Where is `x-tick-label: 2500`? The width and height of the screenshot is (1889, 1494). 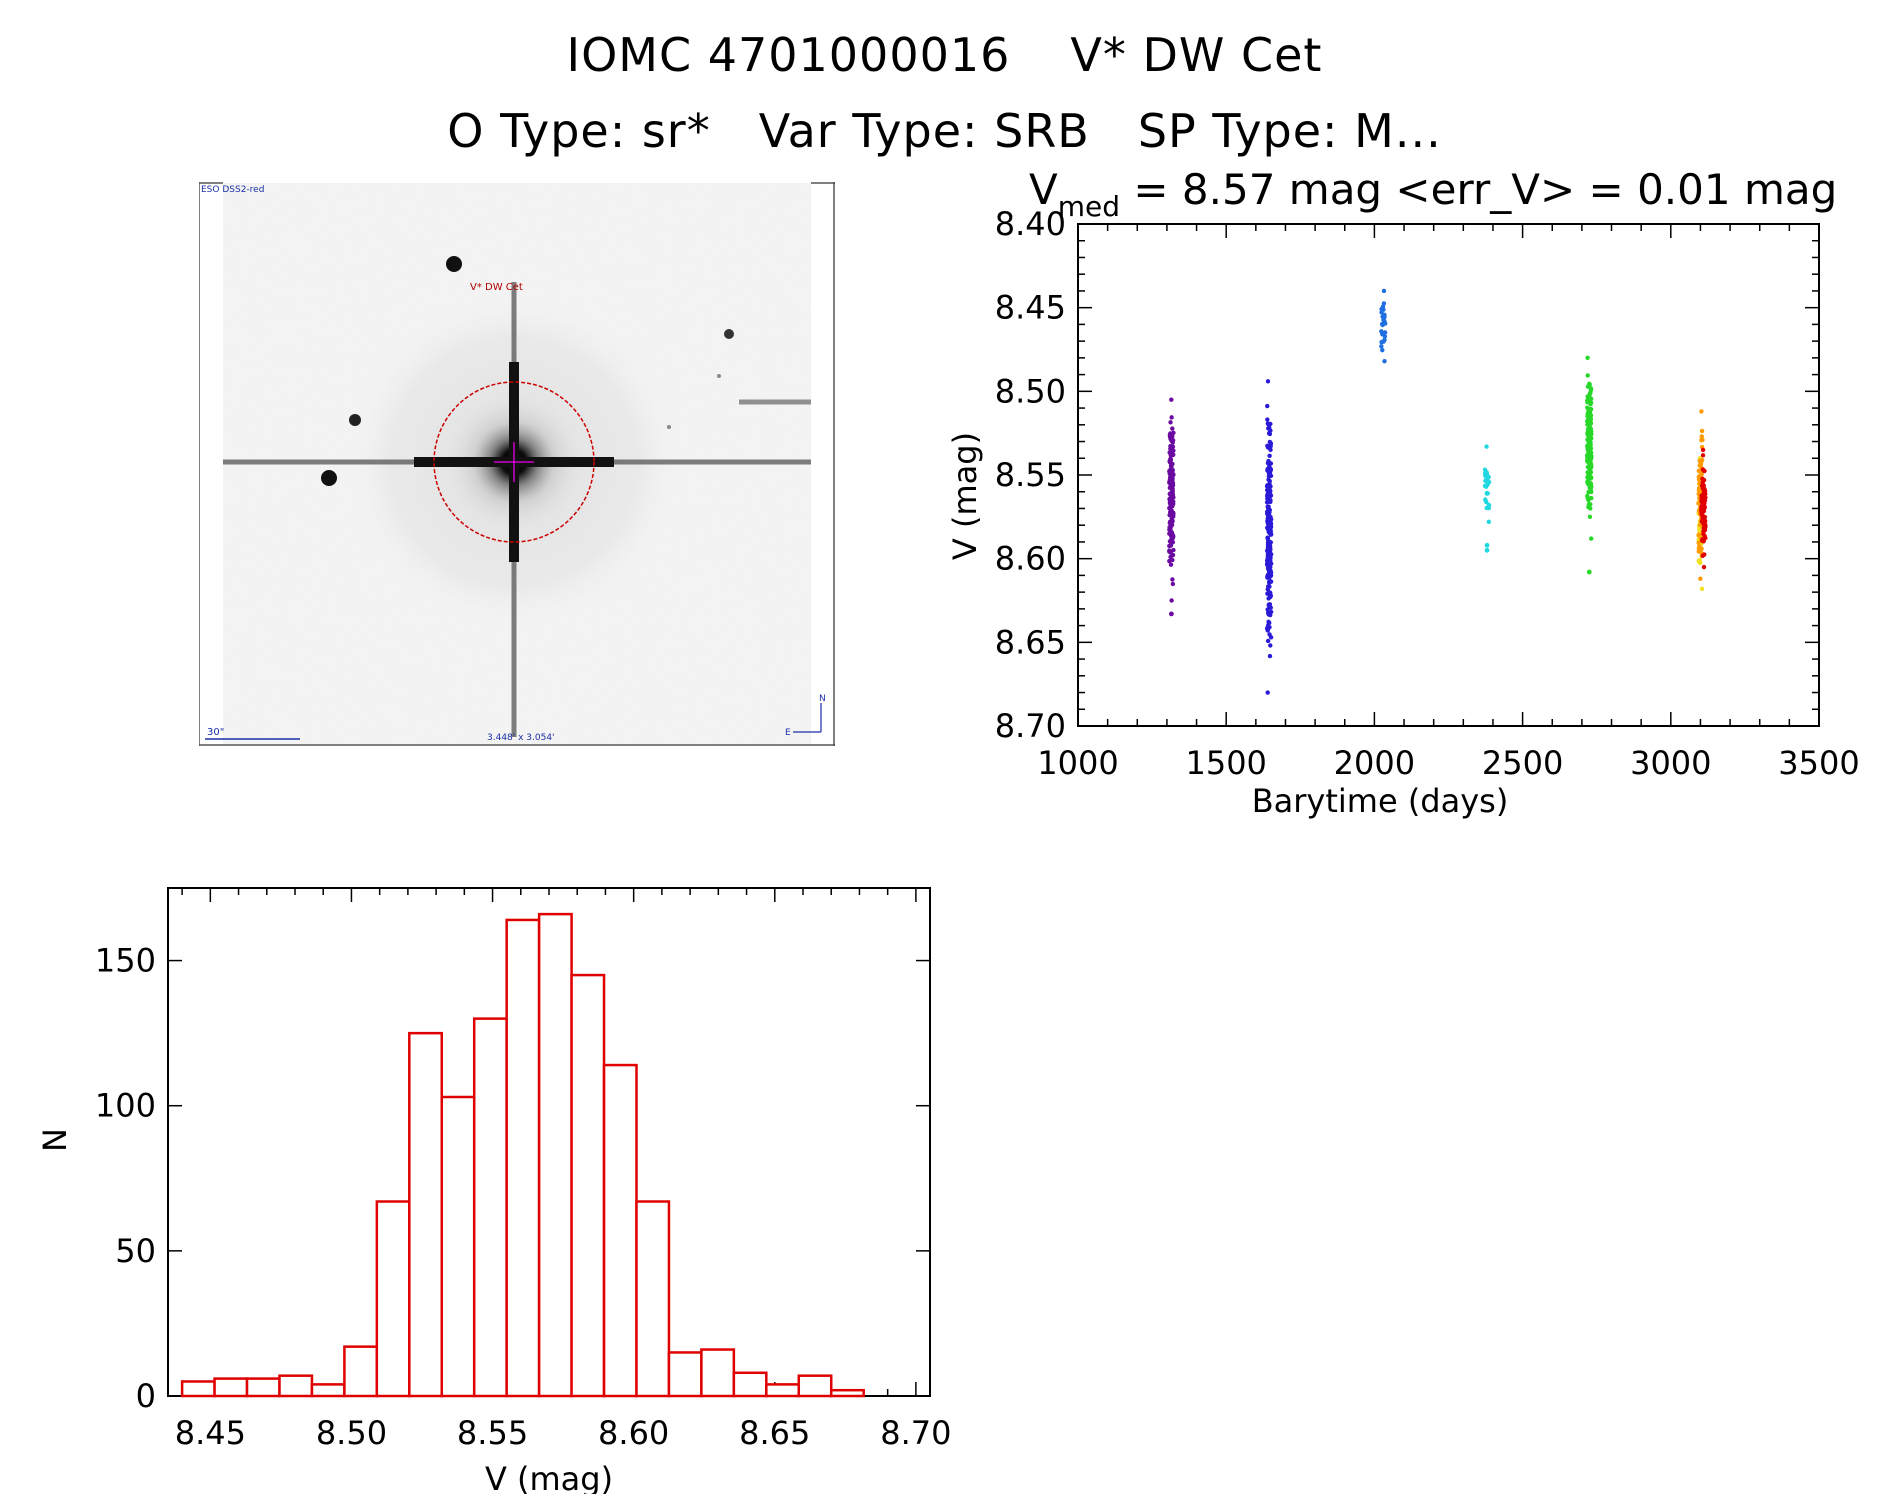
x-tick-label: 2500 is located at coordinates (1522, 763).